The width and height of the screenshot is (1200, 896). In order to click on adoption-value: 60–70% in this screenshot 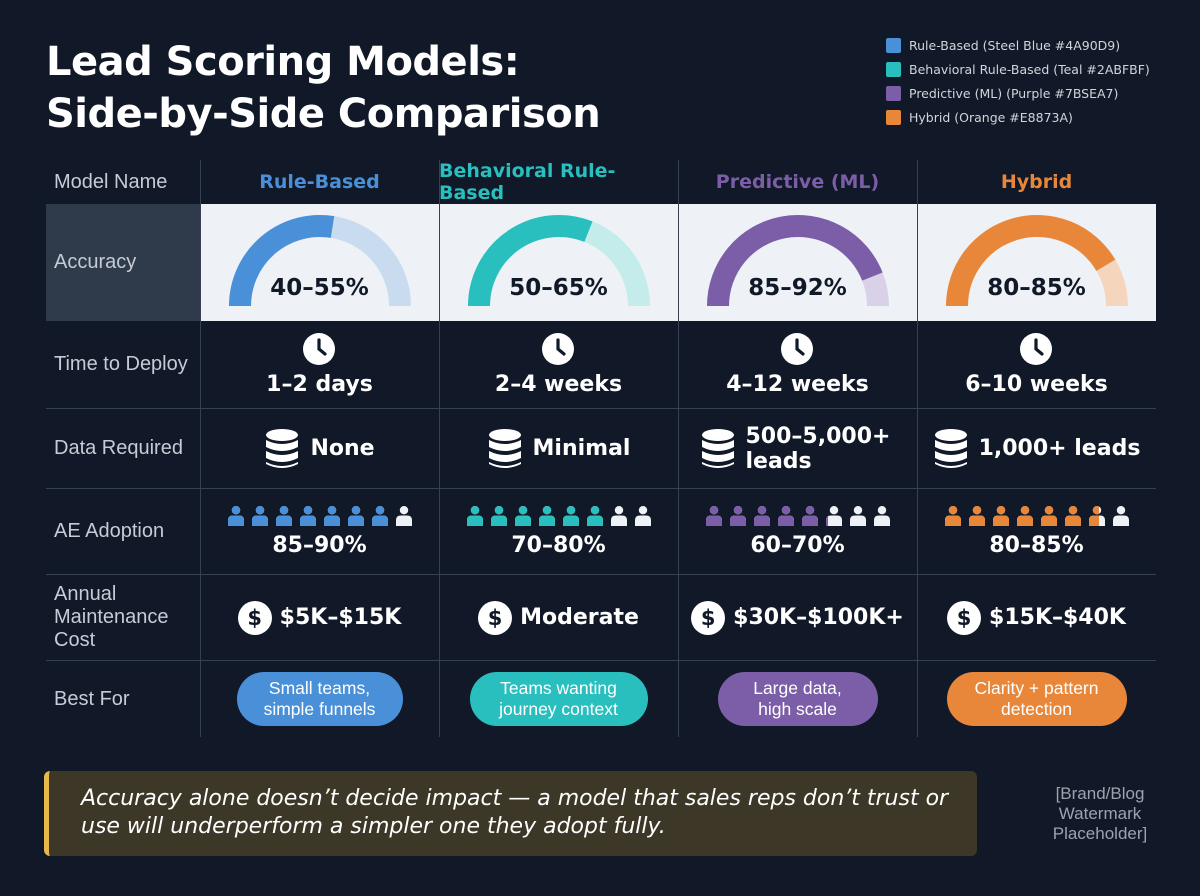, I will do `click(797, 545)`.